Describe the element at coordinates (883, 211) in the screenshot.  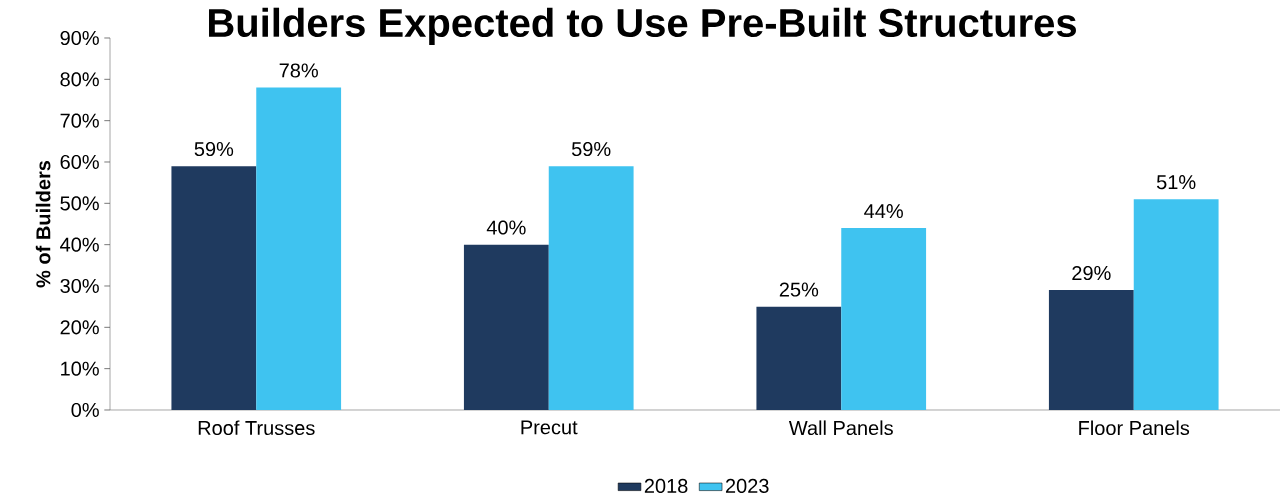
I see `data-label: 44%` at that location.